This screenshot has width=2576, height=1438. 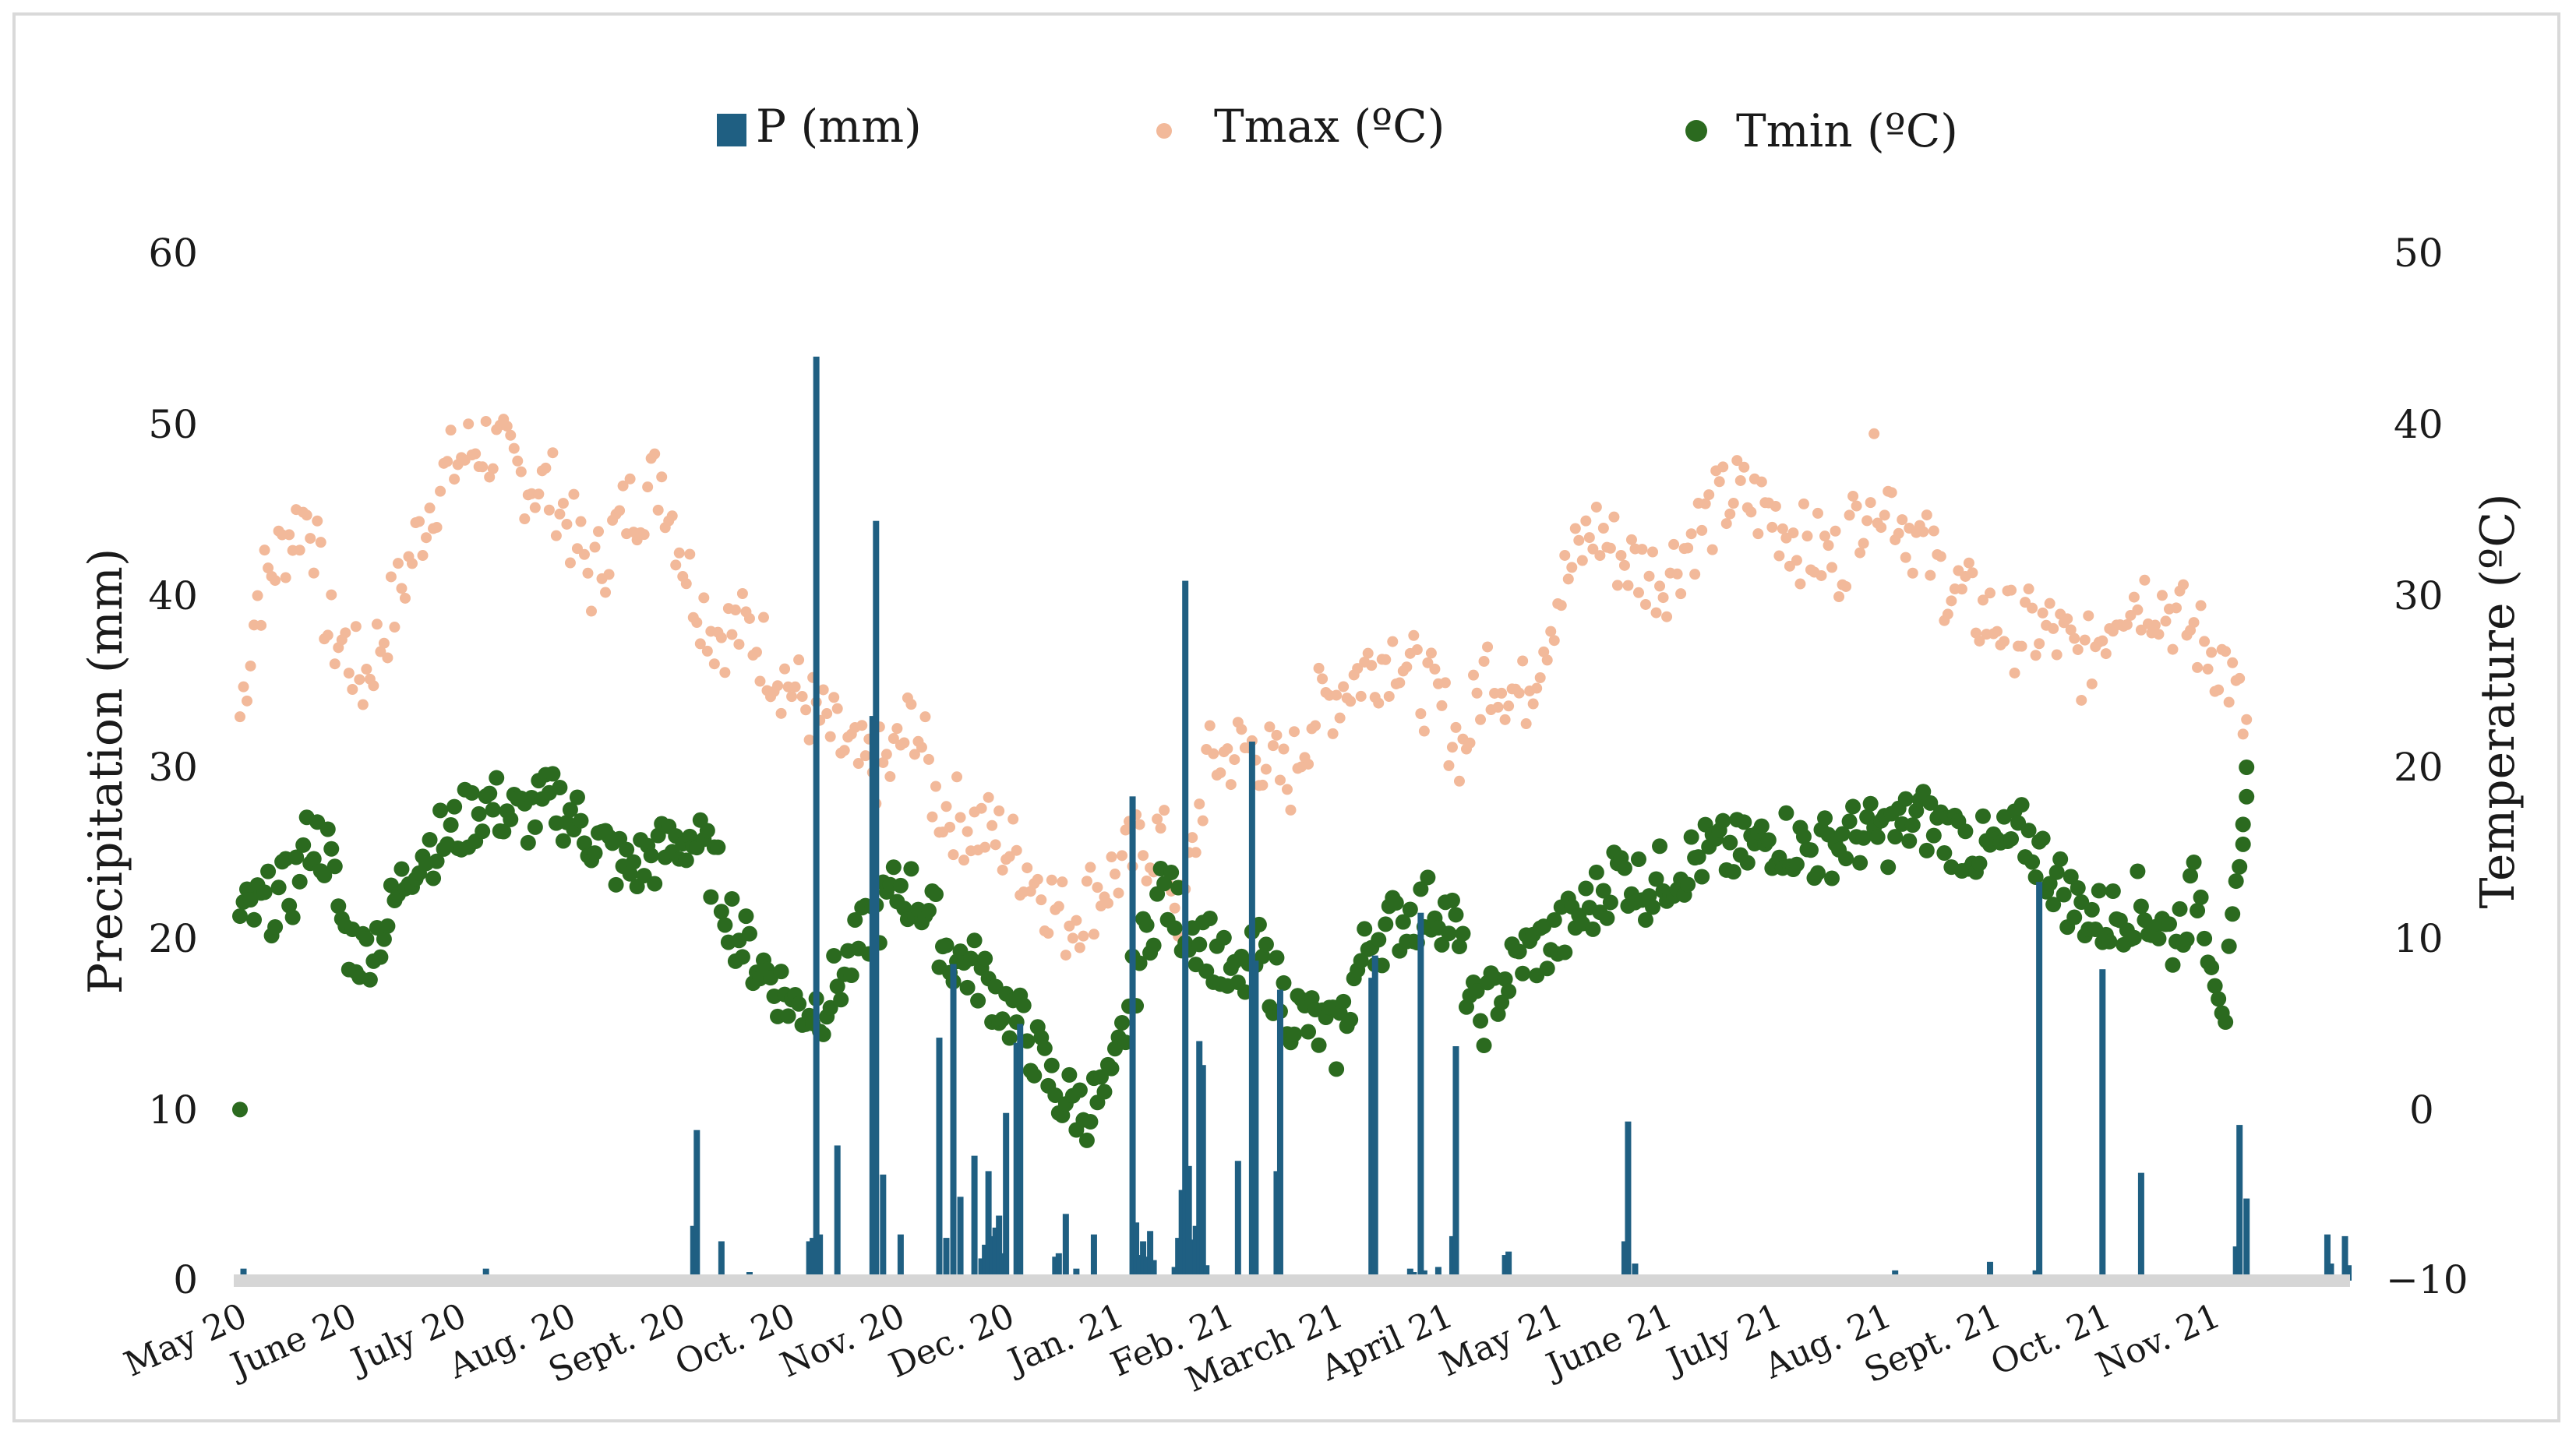 What do you see at coordinates (839, 126) in the screenshot?
I see `legend-precip-label: P (mm)` at bounding box center [839, 126].